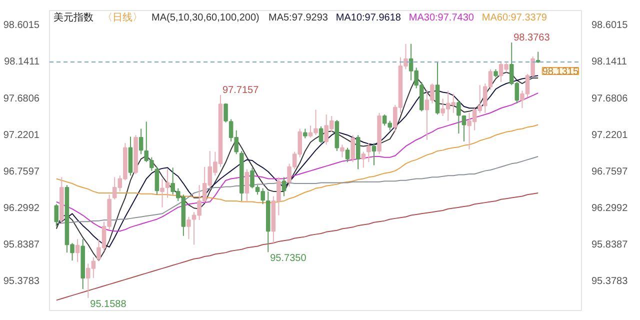 Image resolution: width=640 pixels, height=320 pixels. I want to click on y-tick-label: 97.6806, so click(21, 98).